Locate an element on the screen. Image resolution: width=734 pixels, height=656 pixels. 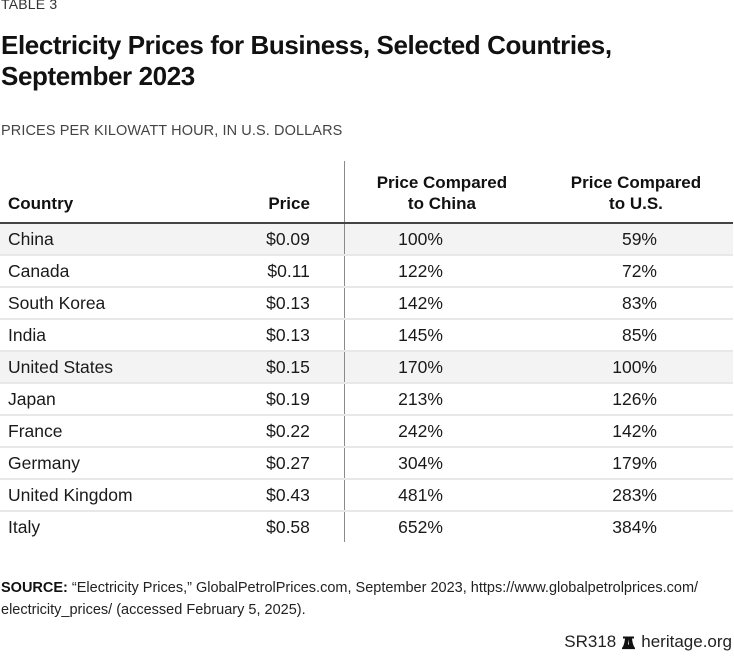
cell-country: United Kingdom is located at coordinates (117, 495).